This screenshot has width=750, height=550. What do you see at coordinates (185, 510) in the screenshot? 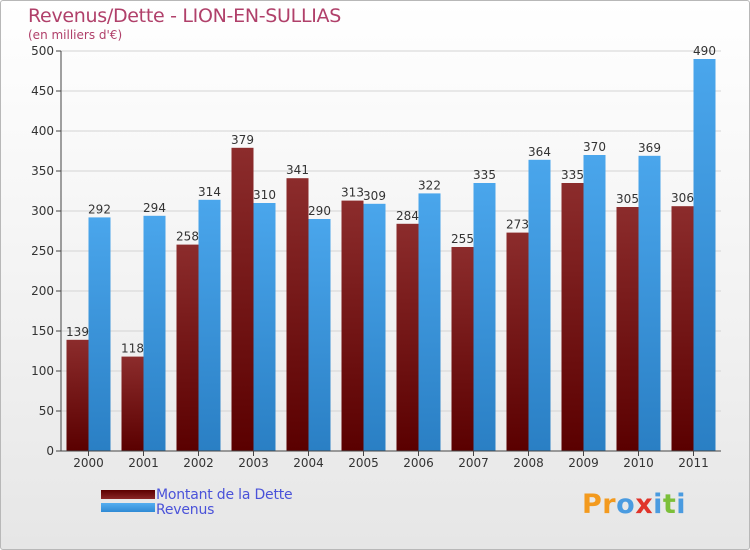
I see `legend-label-revenus: Revenus` at bounding box center [185, 510].